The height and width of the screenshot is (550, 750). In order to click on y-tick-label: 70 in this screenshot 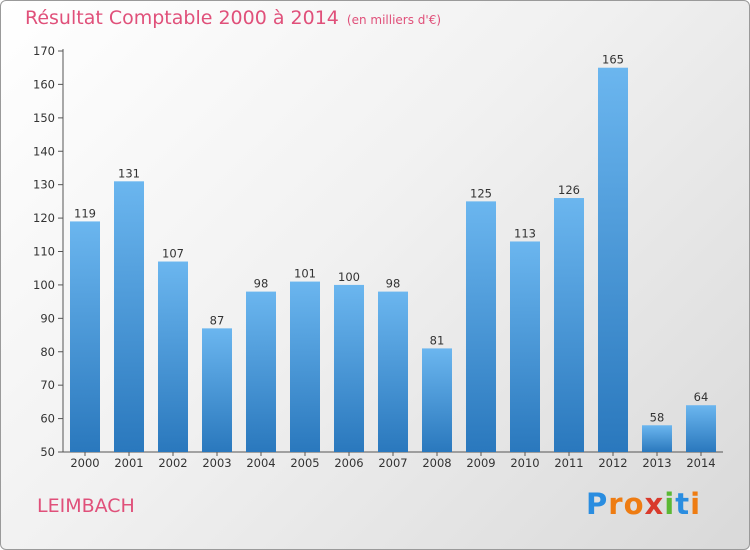, I will do `click(47, 385)`.